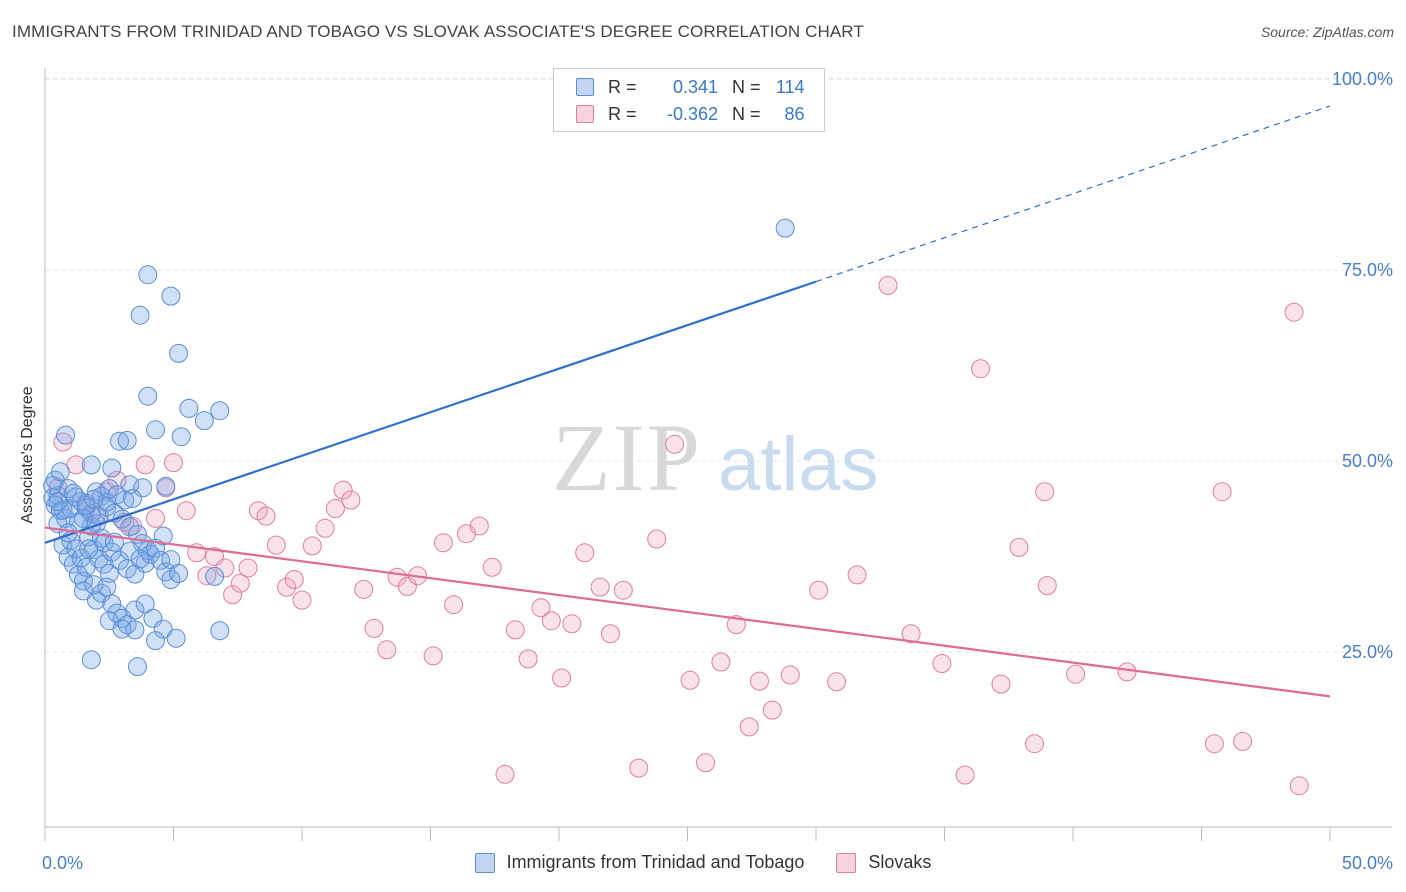 The width and height of the screenshot is (1406, 892). What do you see at coordinates (1367, 270) in the screenshot?
I see `y-tick-label: 75.0%` at bounding box center [1367, 270].